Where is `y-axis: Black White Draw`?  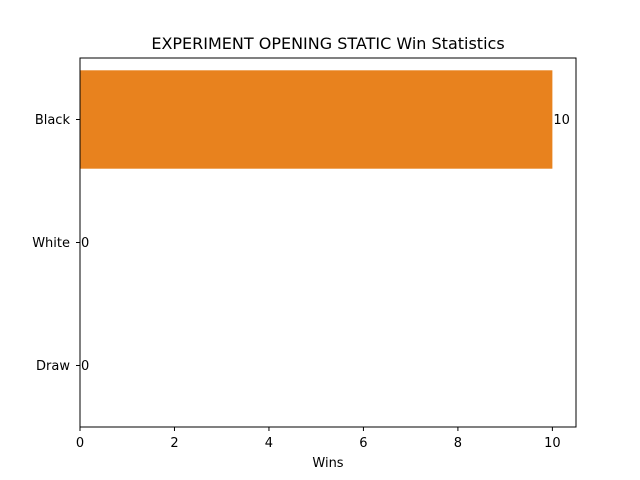
y-axis: Black White Draw is located at coordinates (56, 243).